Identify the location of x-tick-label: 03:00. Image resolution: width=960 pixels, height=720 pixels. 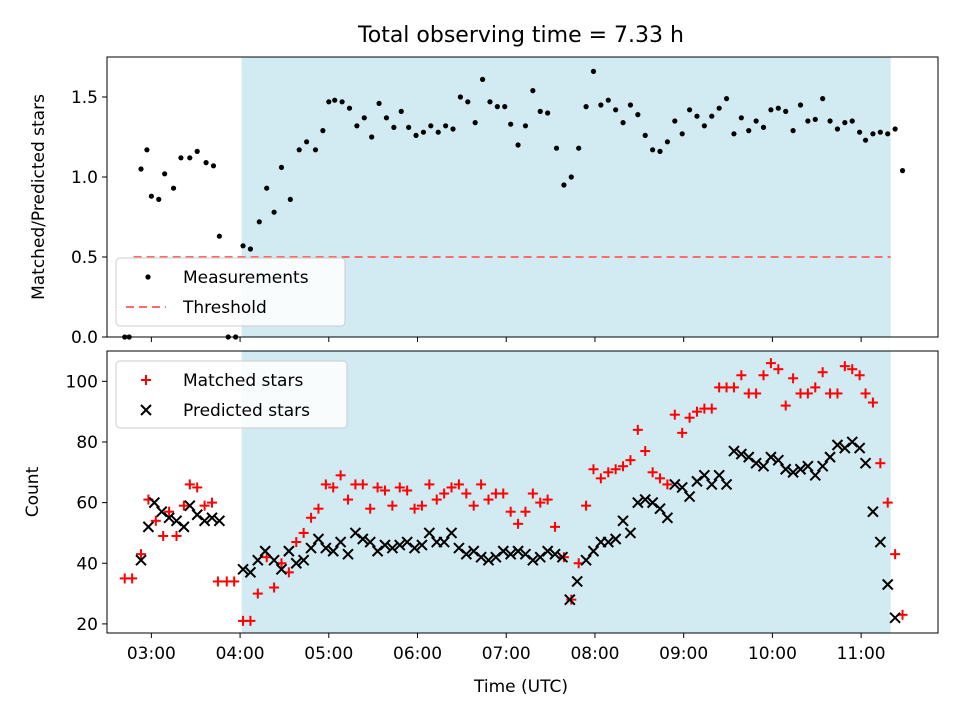
(151, 654).